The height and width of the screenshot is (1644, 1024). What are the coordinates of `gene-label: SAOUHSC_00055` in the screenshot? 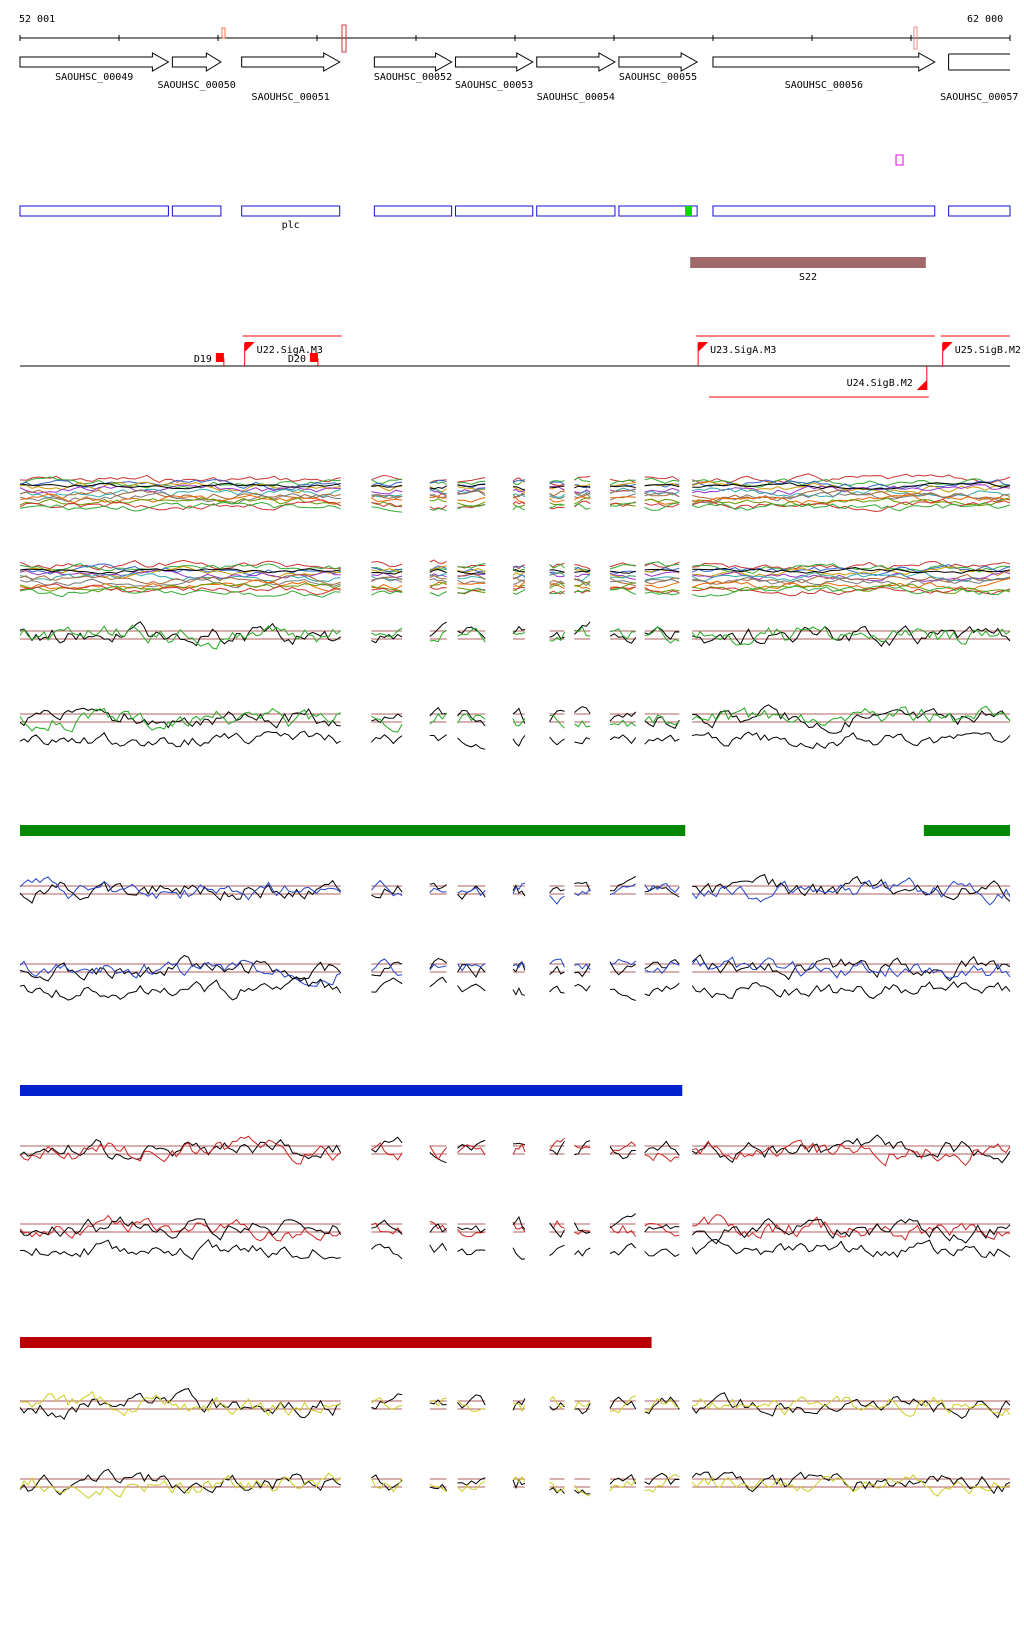 It's located at (658, 77).